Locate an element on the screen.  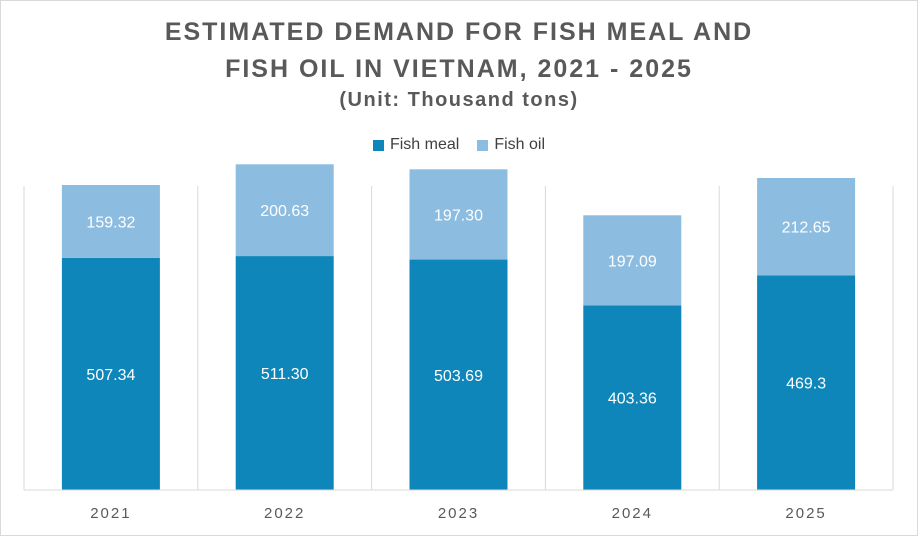
legend-swatch-fish-oil is located at coordinates (483, 145).